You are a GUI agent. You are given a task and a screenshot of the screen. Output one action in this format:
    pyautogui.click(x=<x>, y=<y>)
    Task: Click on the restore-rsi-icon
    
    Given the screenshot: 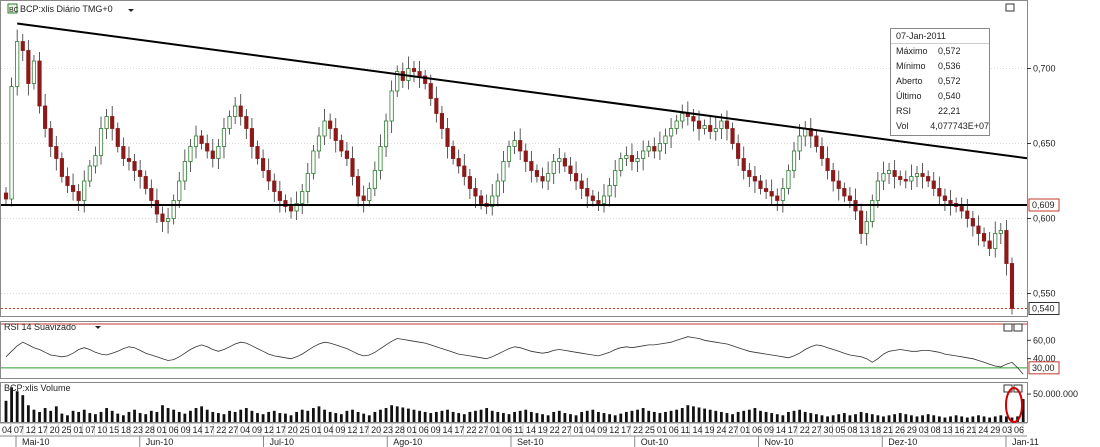 What is the action you would take?
    pyautogui.click(x=1018, y=327)
    